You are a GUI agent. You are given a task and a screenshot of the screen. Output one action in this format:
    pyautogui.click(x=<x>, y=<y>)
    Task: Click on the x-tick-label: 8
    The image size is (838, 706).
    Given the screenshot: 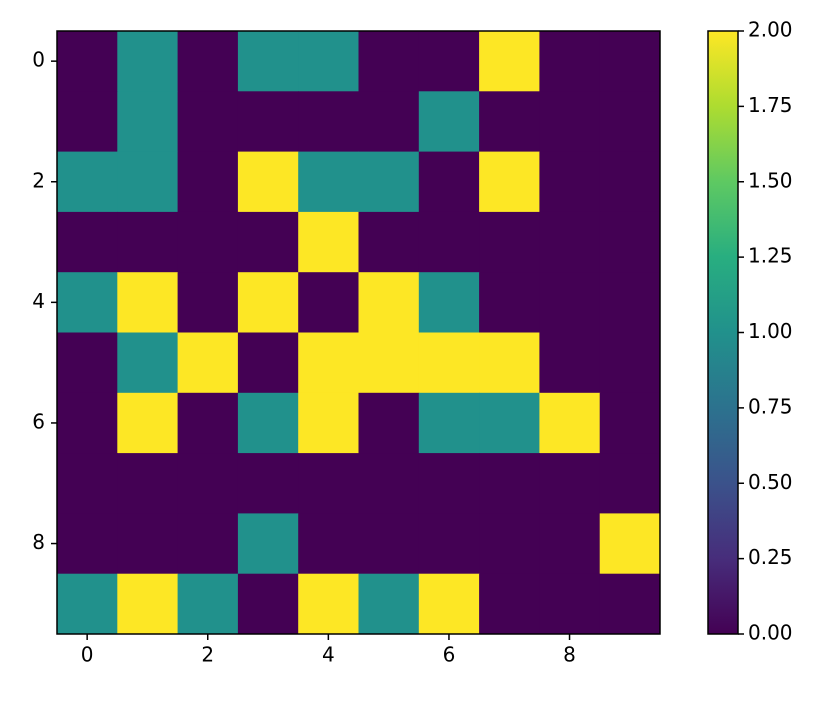 What is the action you would take?
    pyautogui.click(x=569, y=655)
    